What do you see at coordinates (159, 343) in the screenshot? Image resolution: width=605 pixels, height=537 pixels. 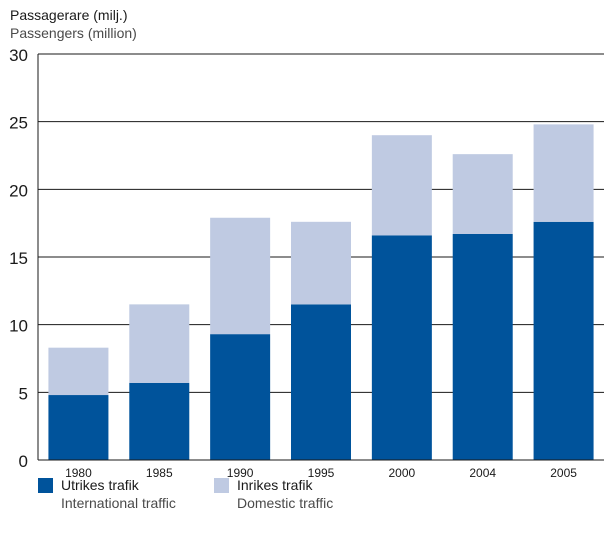 I see `bar-domestic-1985` at bounding box center [159, 343].